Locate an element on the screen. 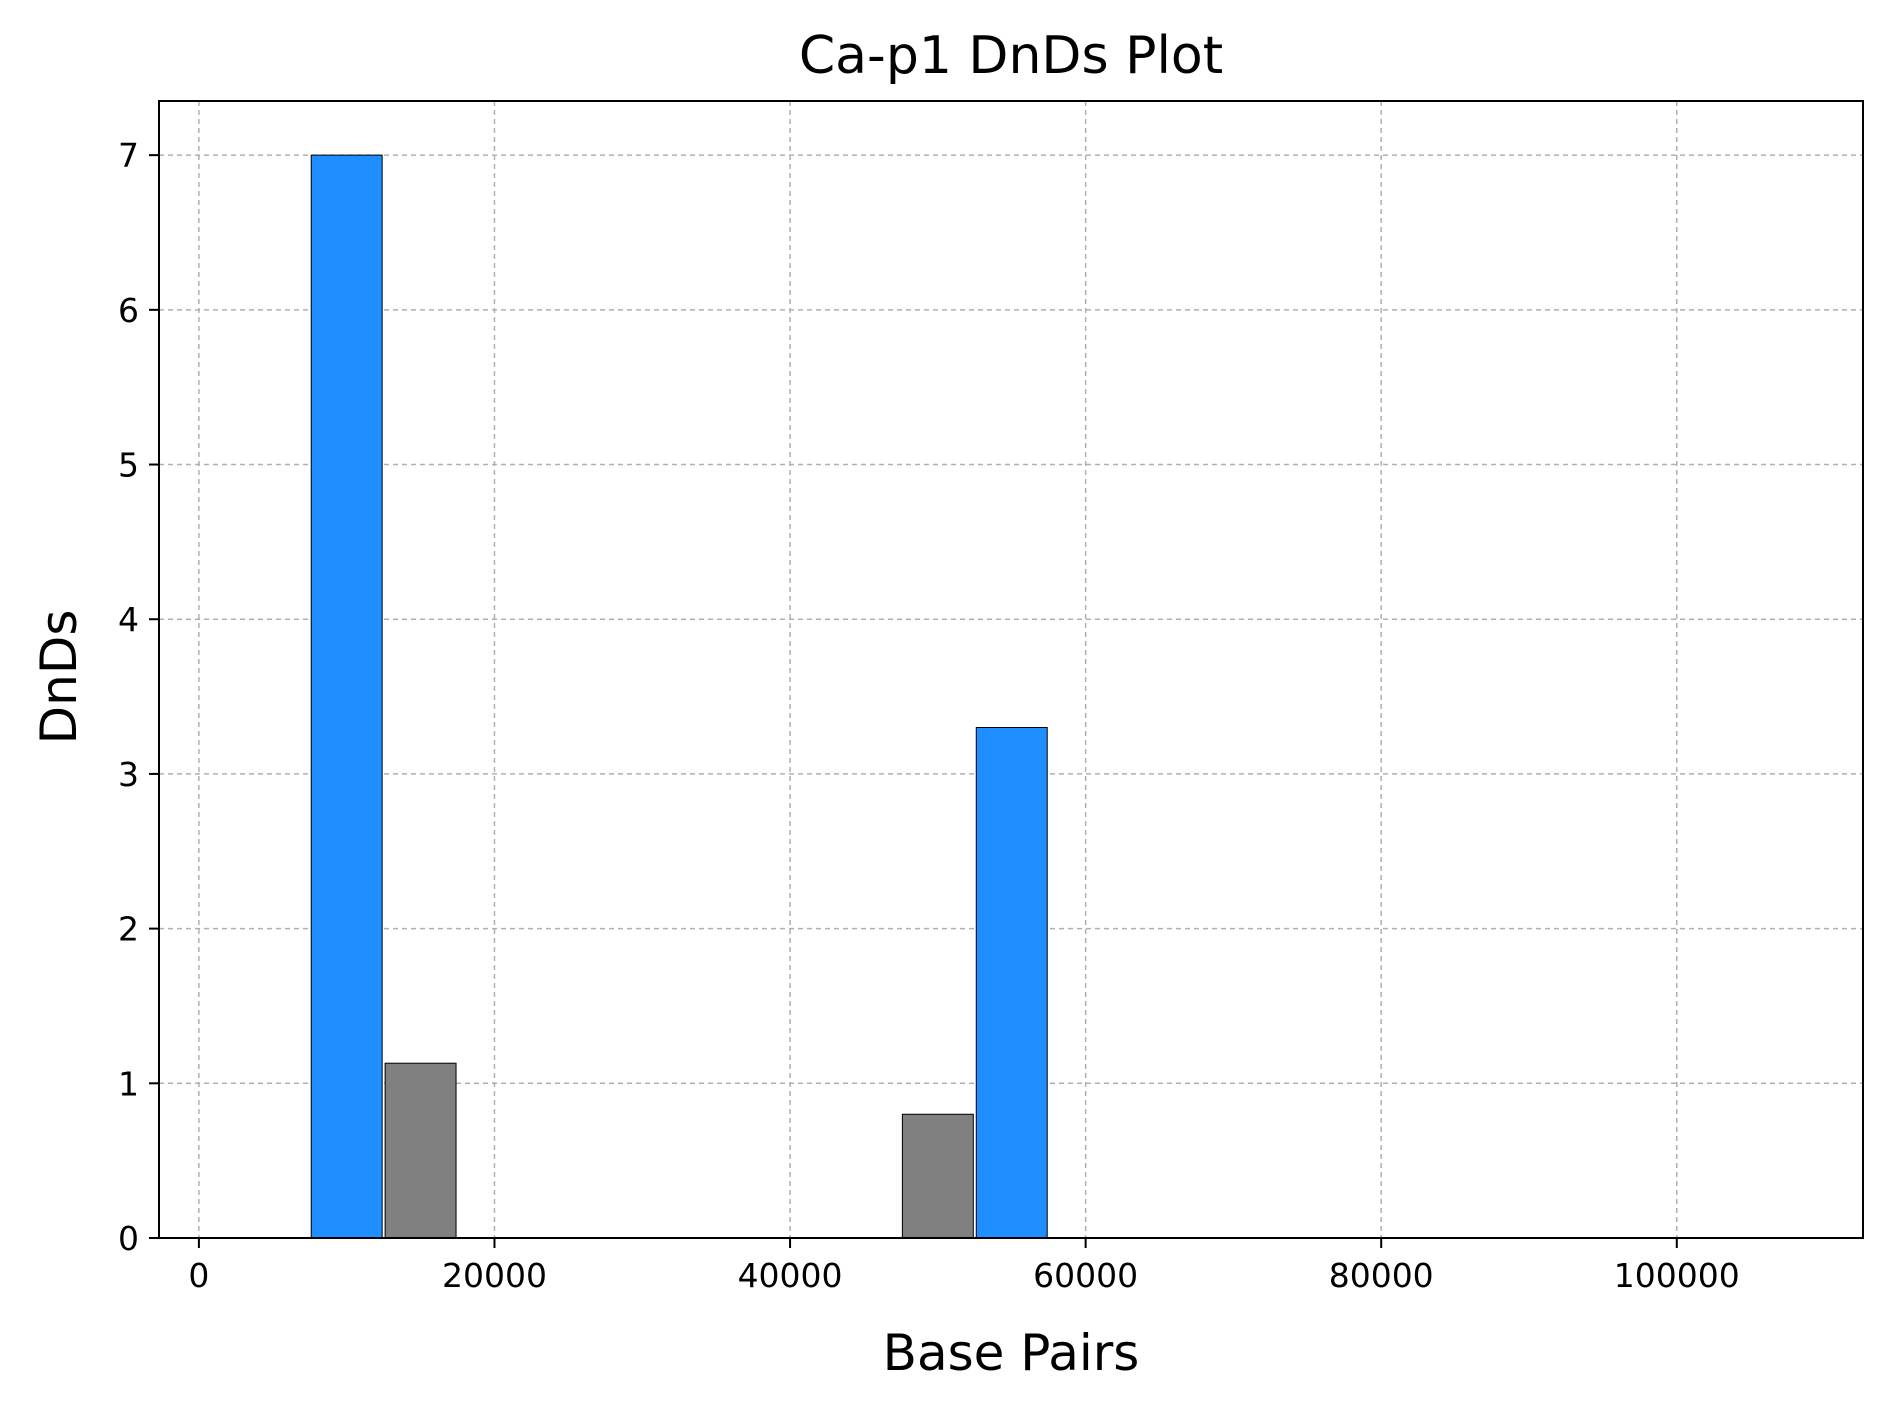  y-tick-label: 5 is located at coordinates (128, 465).